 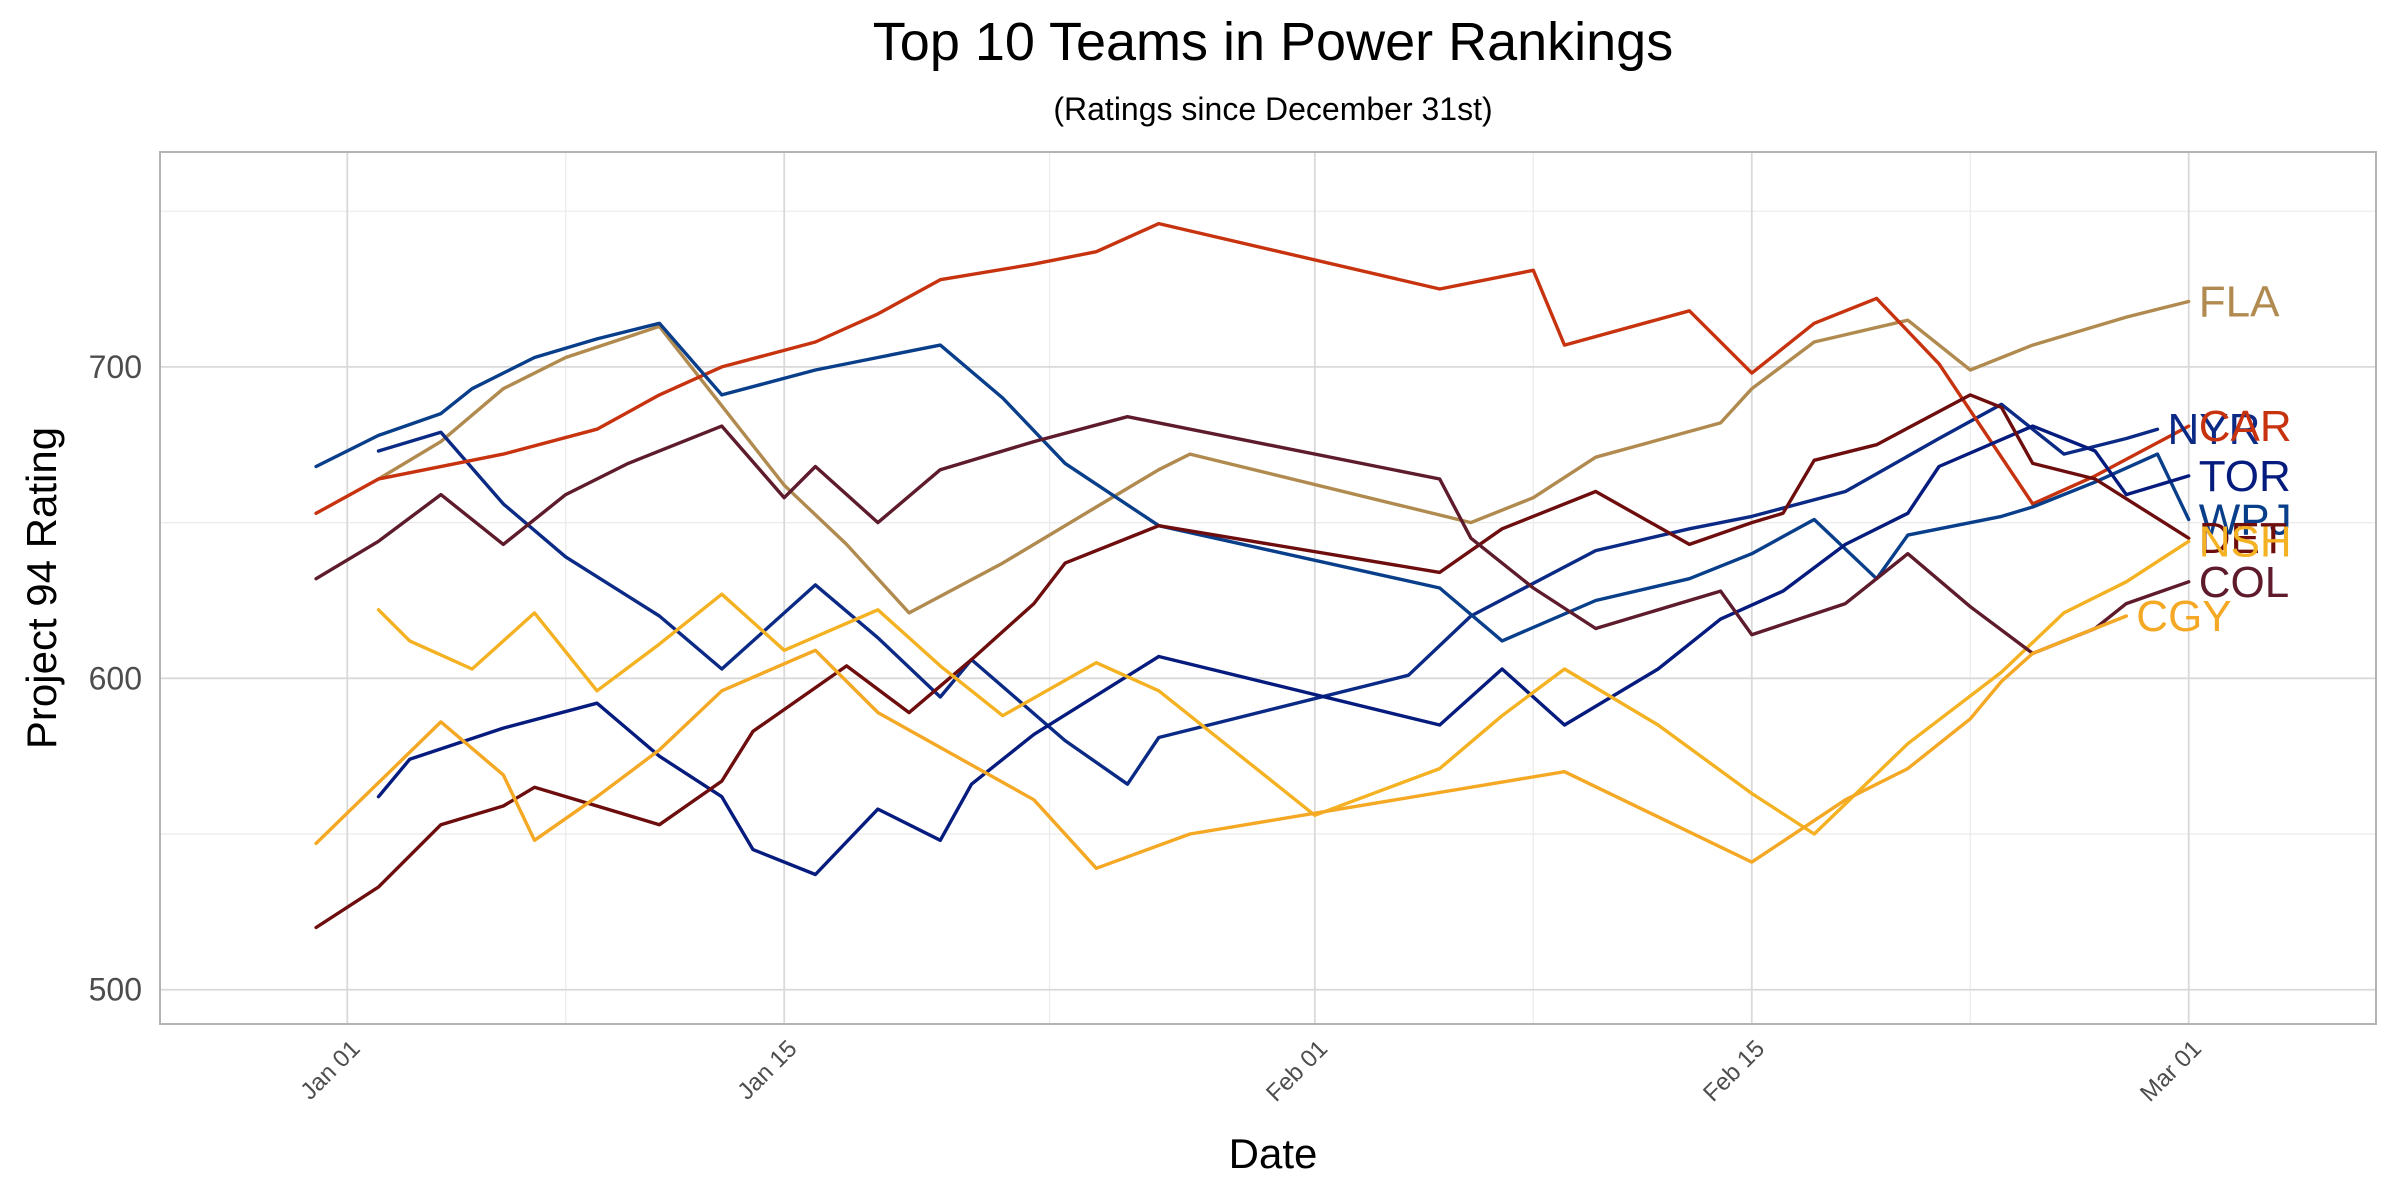 What do you see at coordinates (1734, 1071) in the screenshot?
I see `x-tick-label: Feb 15` at bounding box center [1734, 1071].